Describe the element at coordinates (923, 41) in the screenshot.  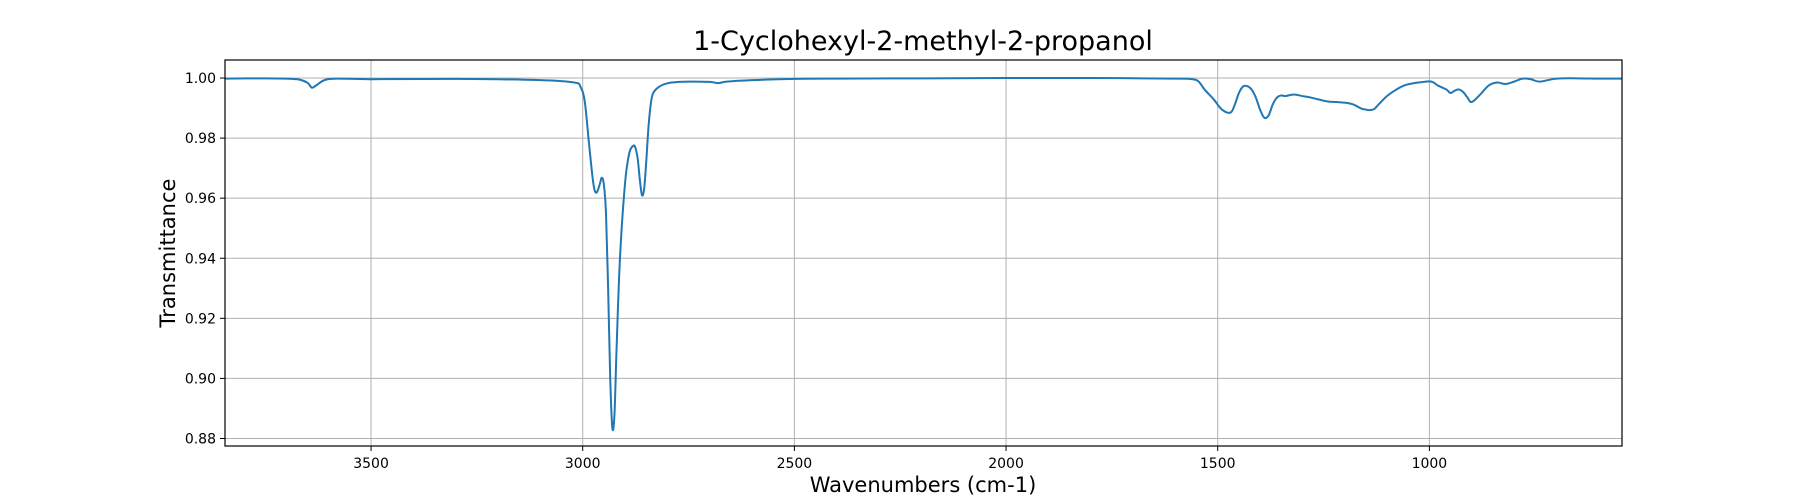
I see `chart-title: 1-Cyclohexyl-2-methyl-2-propanol` at that location.